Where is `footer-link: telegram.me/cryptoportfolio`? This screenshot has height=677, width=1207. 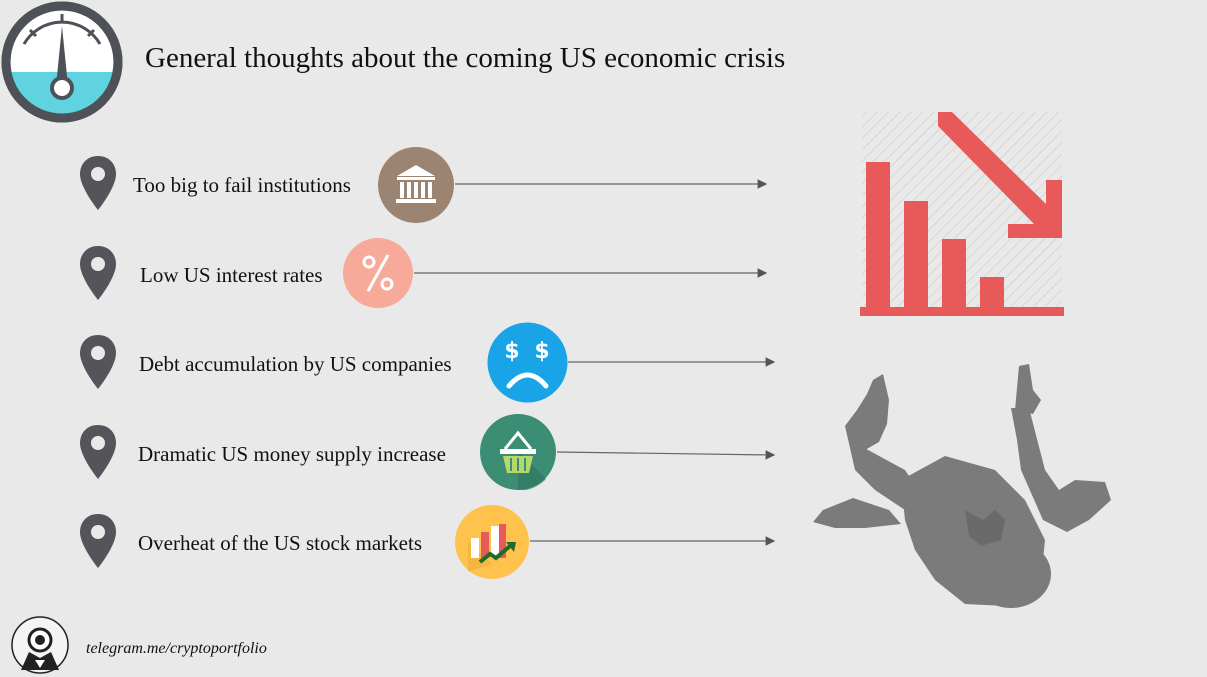 footer-link: telegram.me/cryptoportfolio is located at coordinates (176, 648).